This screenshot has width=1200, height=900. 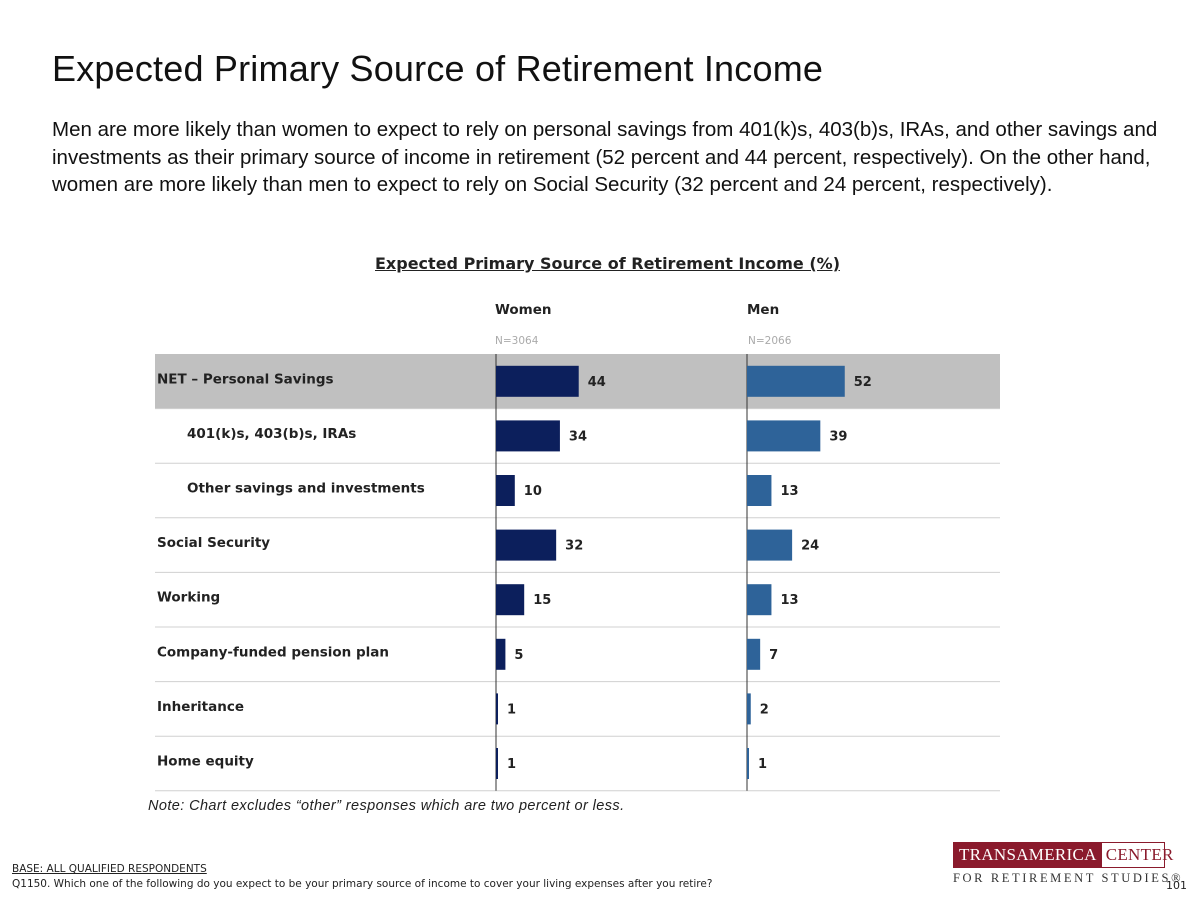 I want to click on data-label: 32, so click(x=574, y=546).